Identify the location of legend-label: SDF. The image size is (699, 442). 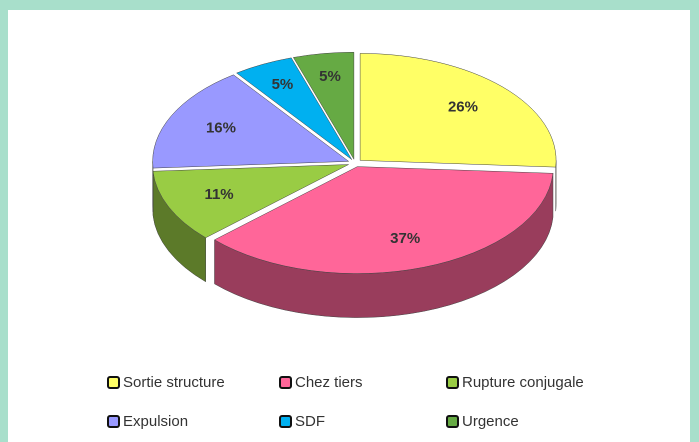
(310, 421).